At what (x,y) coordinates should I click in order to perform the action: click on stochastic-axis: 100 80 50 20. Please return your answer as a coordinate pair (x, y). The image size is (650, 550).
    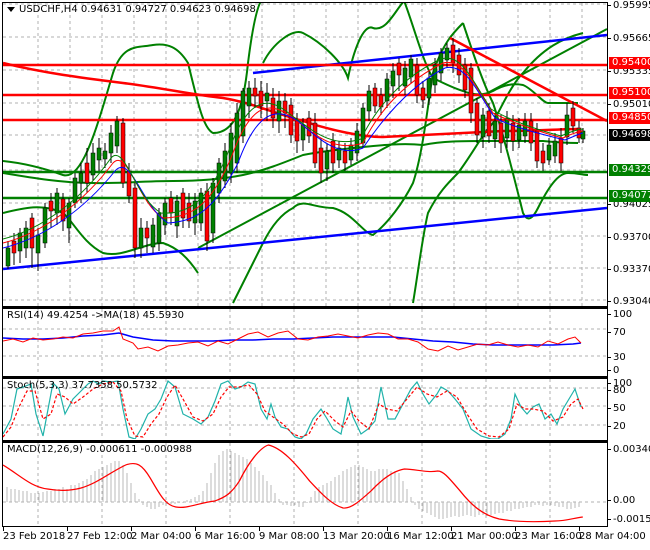
    Looking at the image, I should click on (628, 409).